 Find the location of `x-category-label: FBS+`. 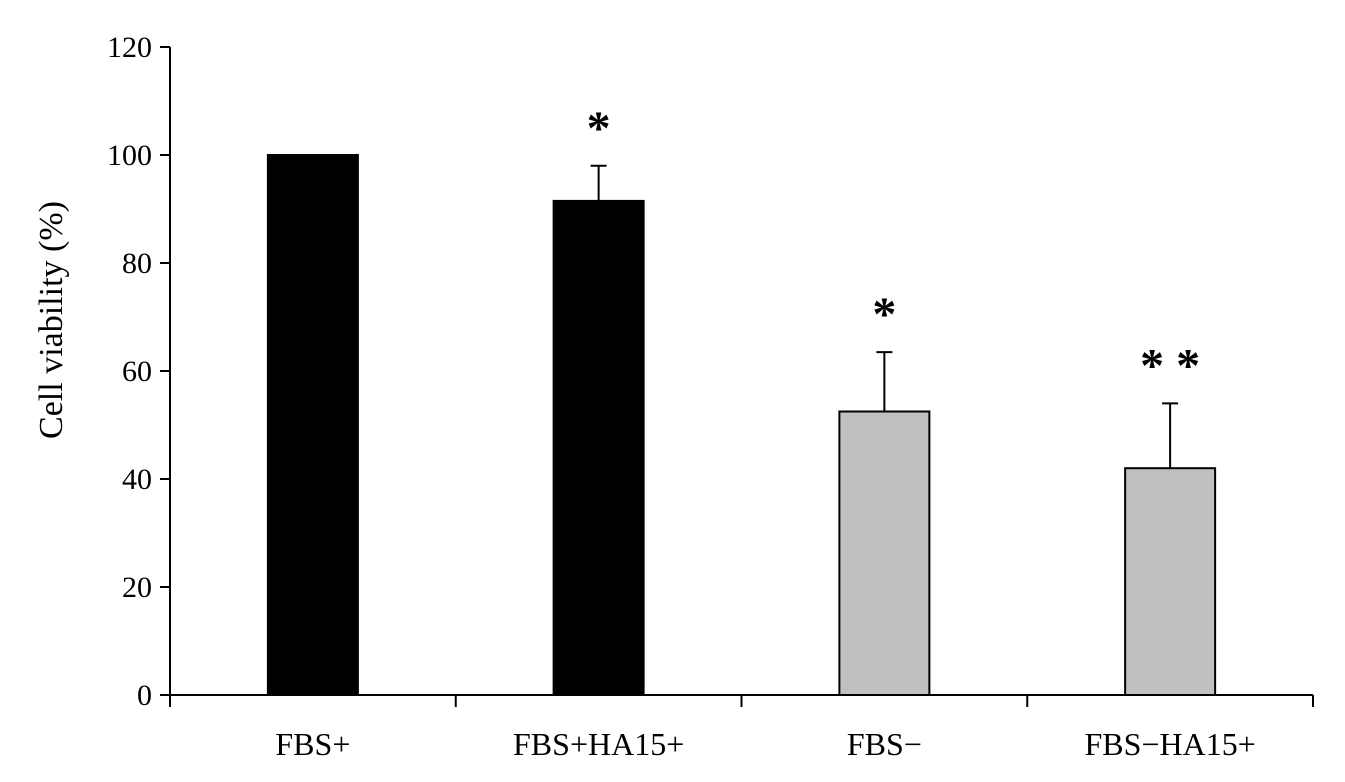

x-category-label: FBS+ is located at coordinates (312, 744).